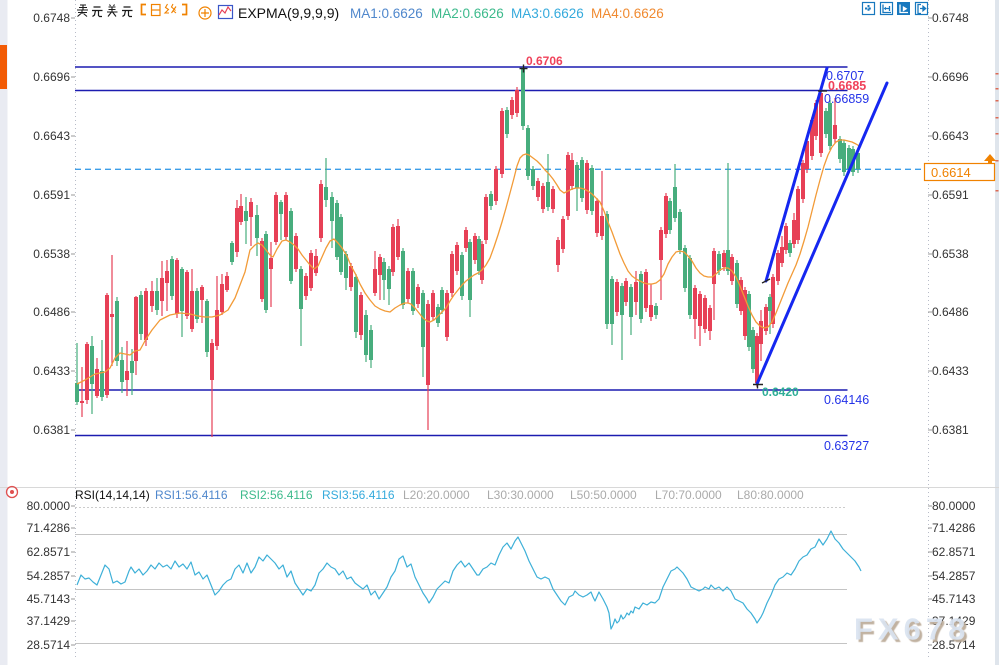 This screenshot has width=999, height=670. I want to click on svg-text: RSI(14,14,14), so click(112, 495).